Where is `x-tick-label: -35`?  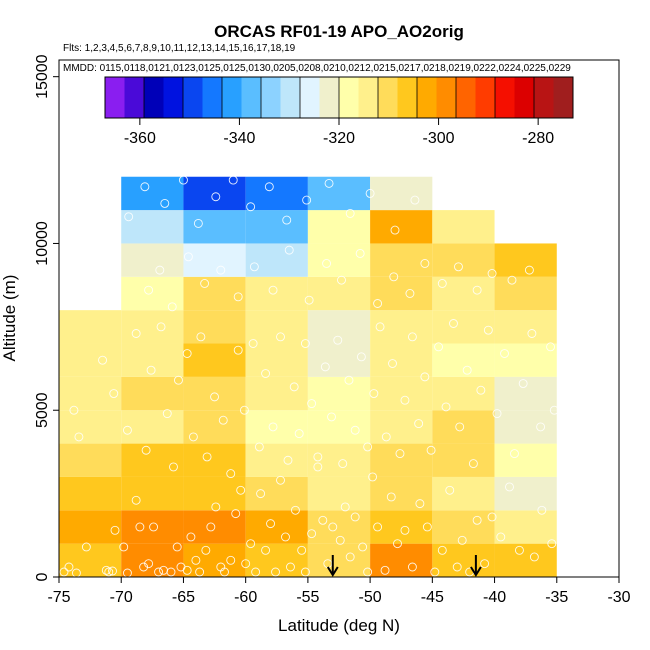
x-tick-label: -35 is located at coordinates (556, 597).